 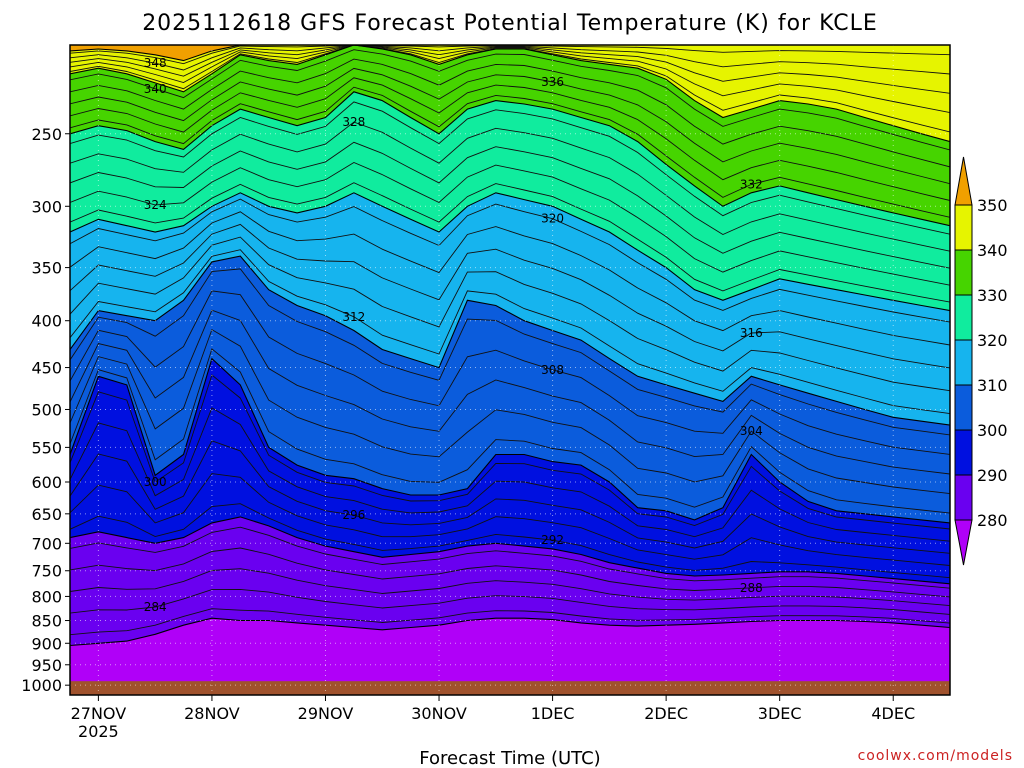 What do you see at coordinates (439, 713) in the screenshot?
I see `x-tick-label: 30NOV` at bounding box center [439, 713].